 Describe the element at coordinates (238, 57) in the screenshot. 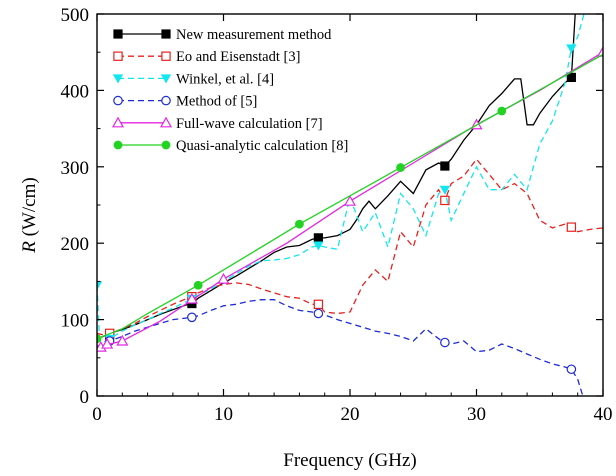

I see `legend-label: Eo and Eisenstadt [3]` at that location.